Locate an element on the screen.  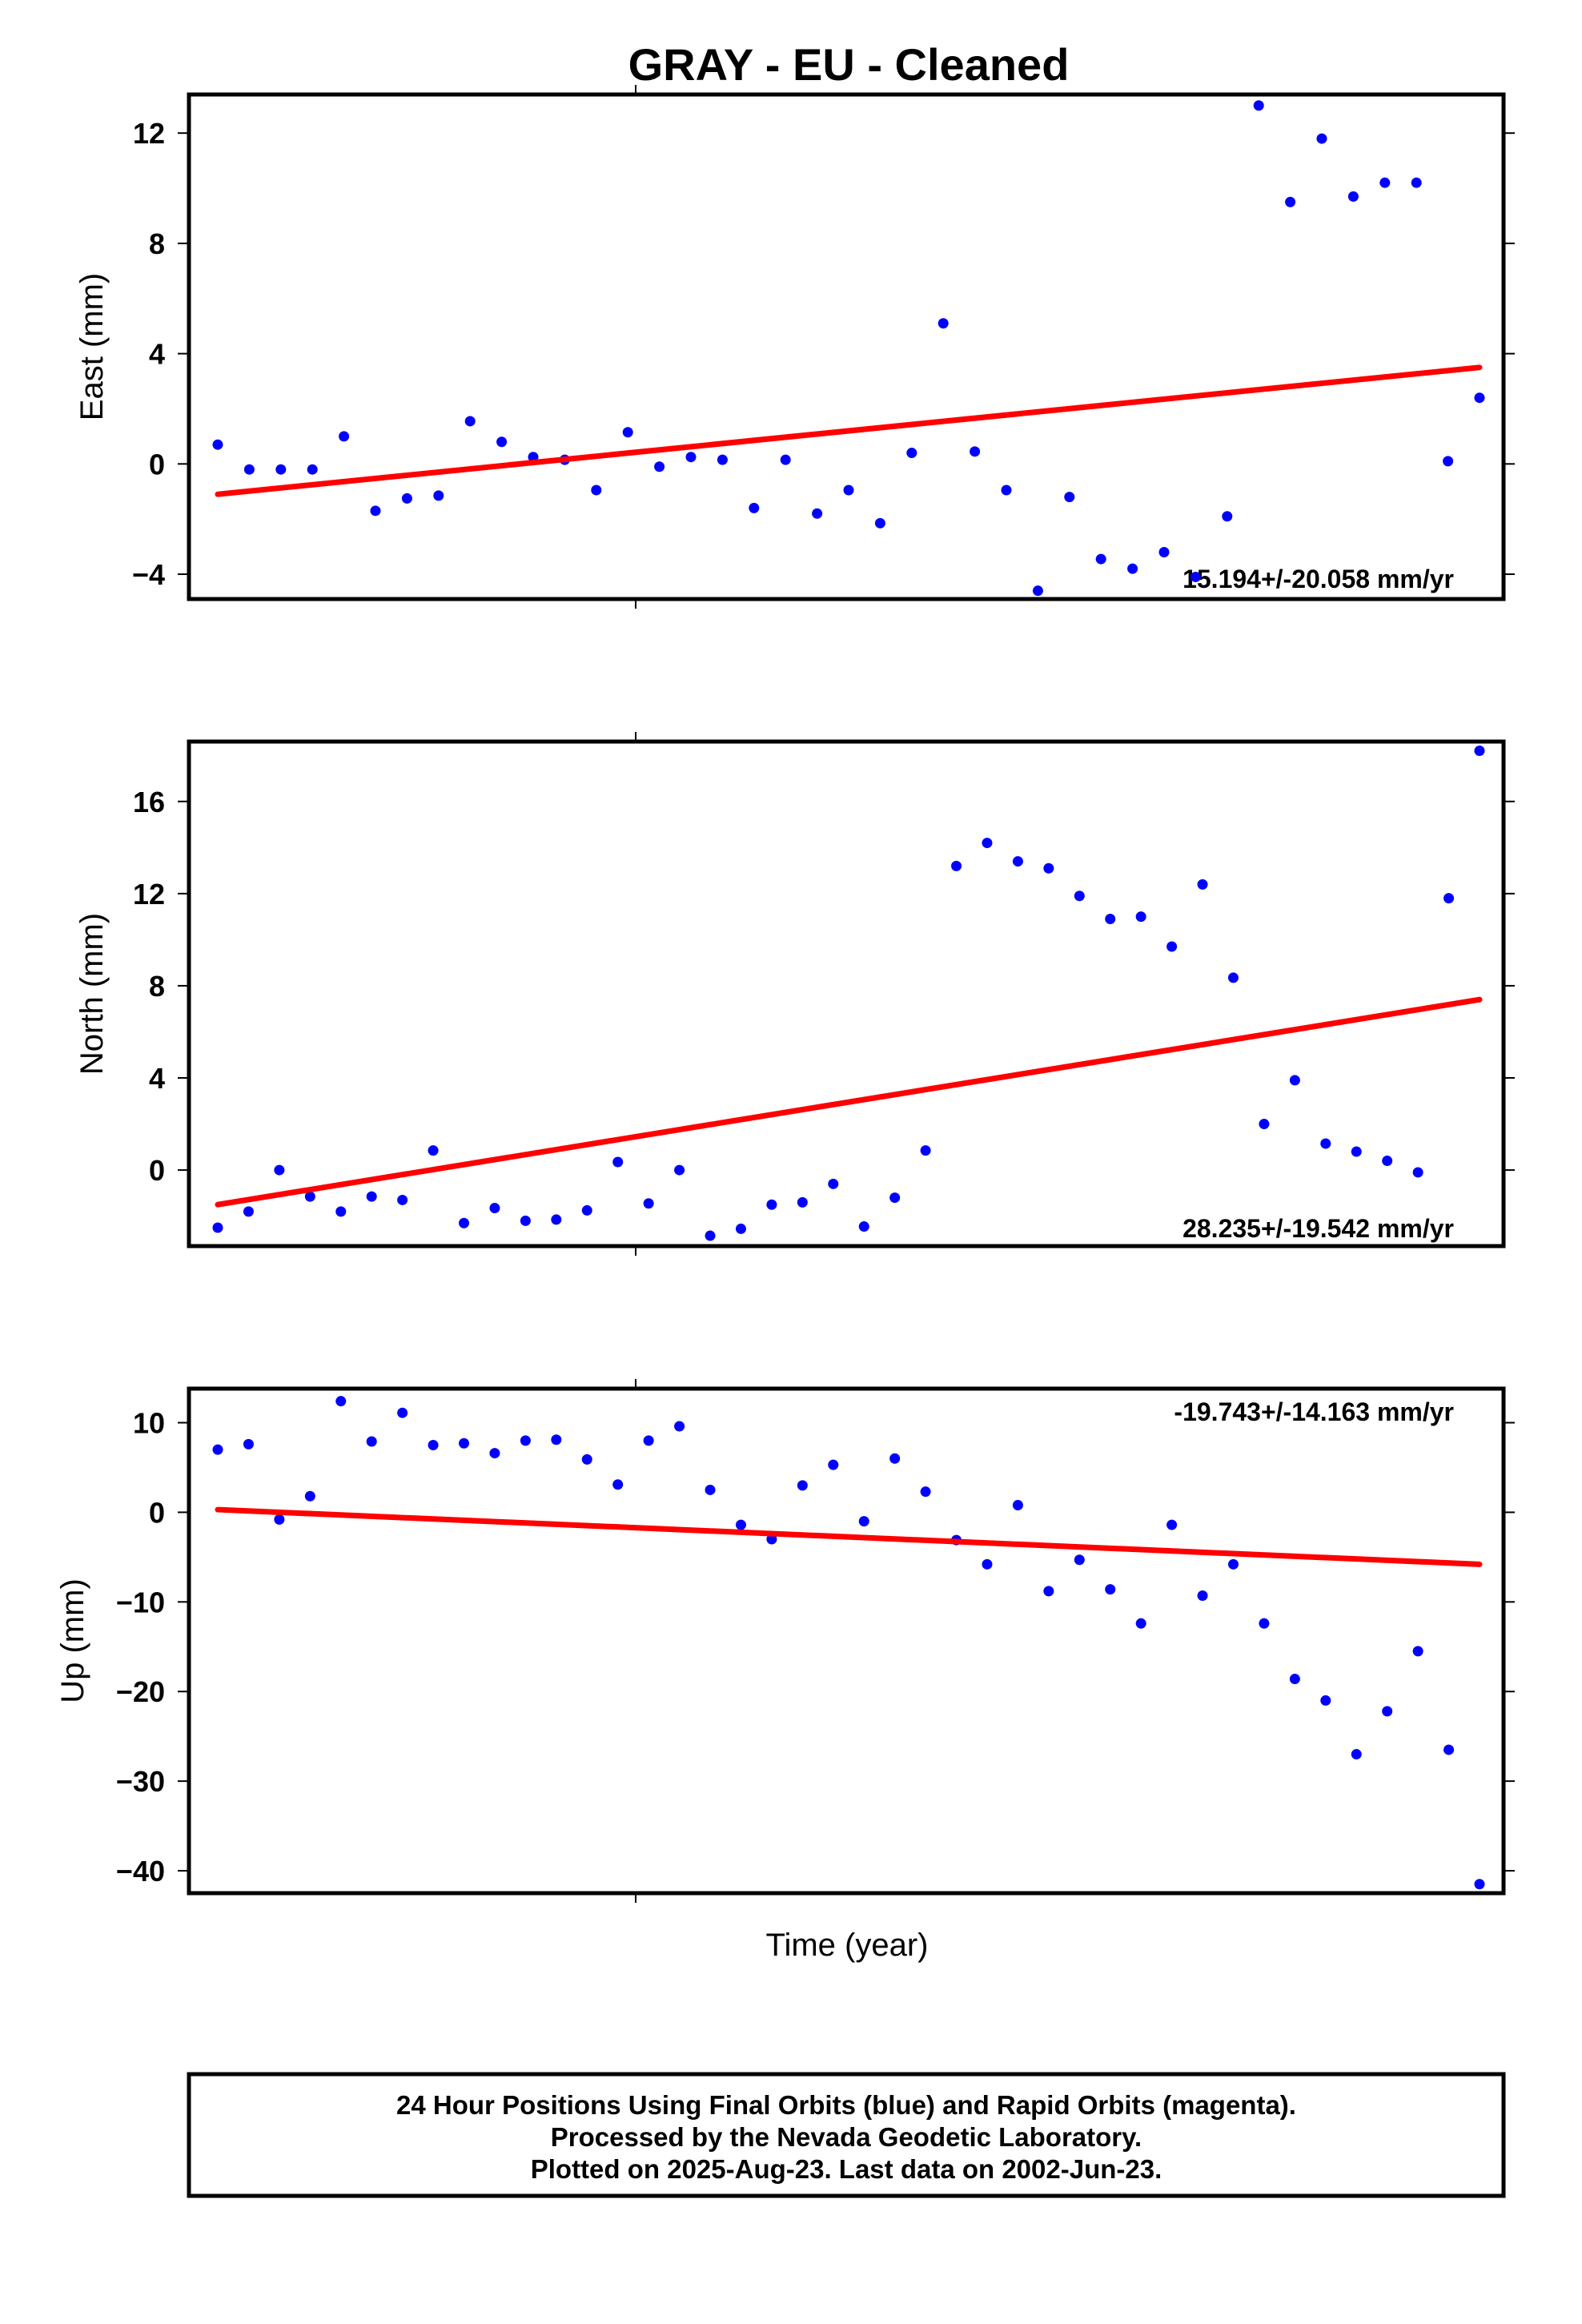
east-axis-label: East (mm) is located at coordinates (92, 346).